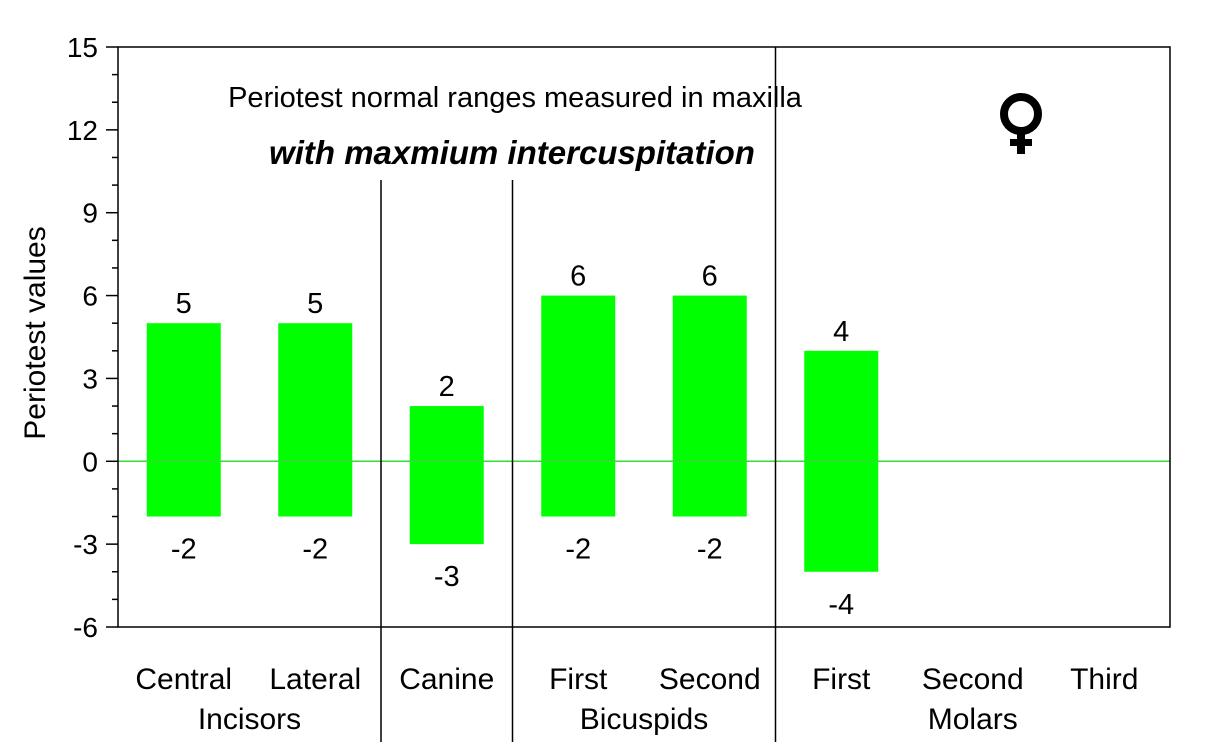  Describe the element at coordinates (249, 719) in the screenshot. I see `group-label: Incisors` at that location.